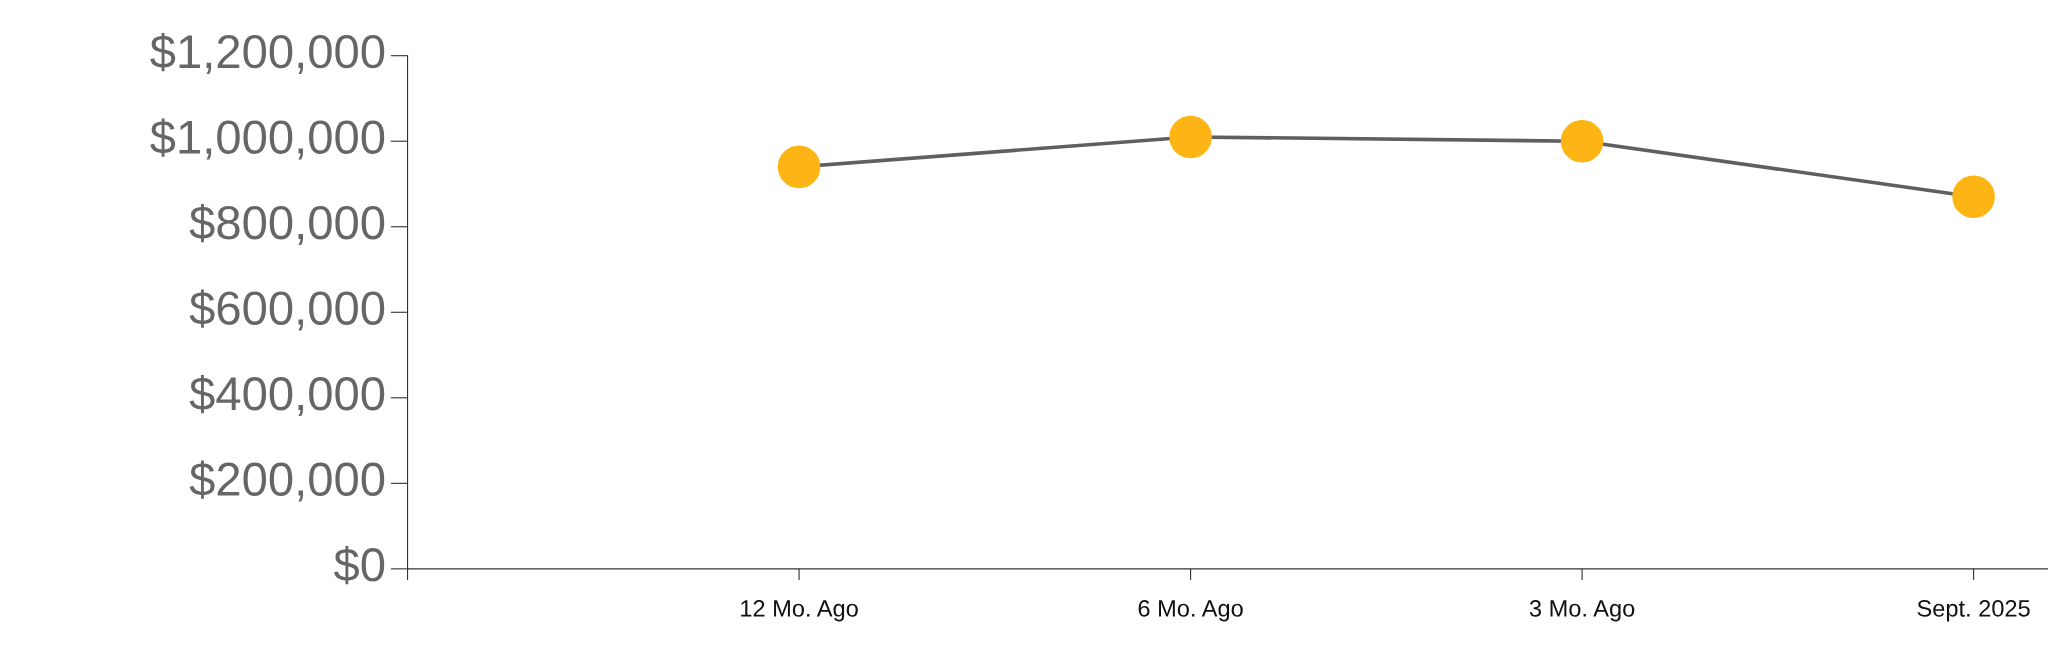 The height and width of the screenshot is (663, 2048). I want to click on x-tick-label: 12 Mo. Ago, so click(799, 611).